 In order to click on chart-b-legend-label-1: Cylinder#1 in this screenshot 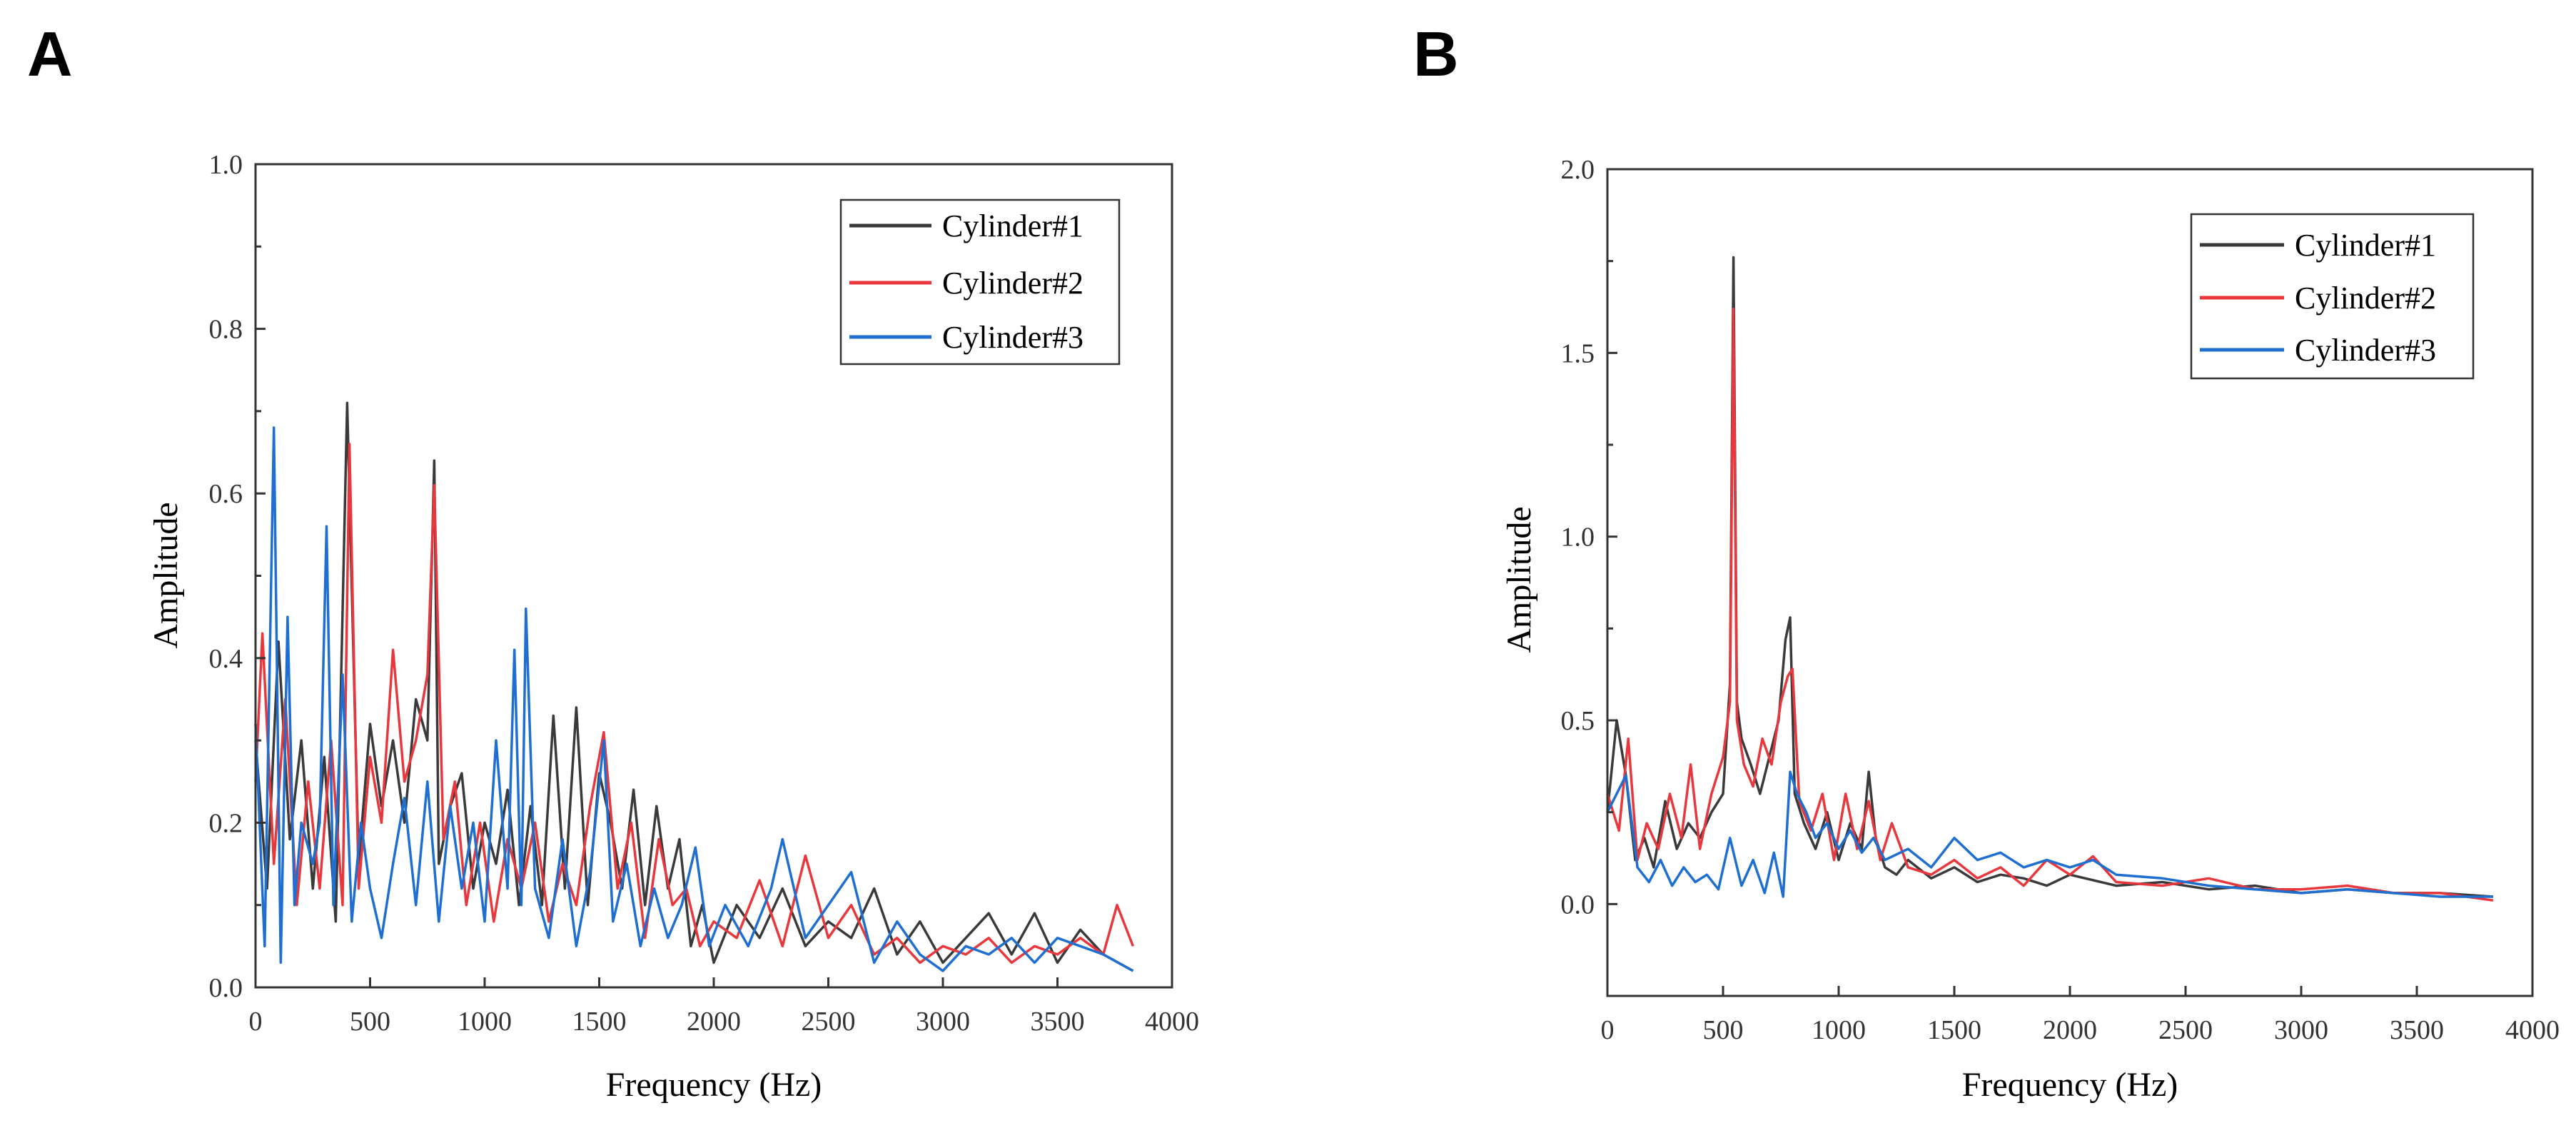, I will do `click(2365, 245)`.